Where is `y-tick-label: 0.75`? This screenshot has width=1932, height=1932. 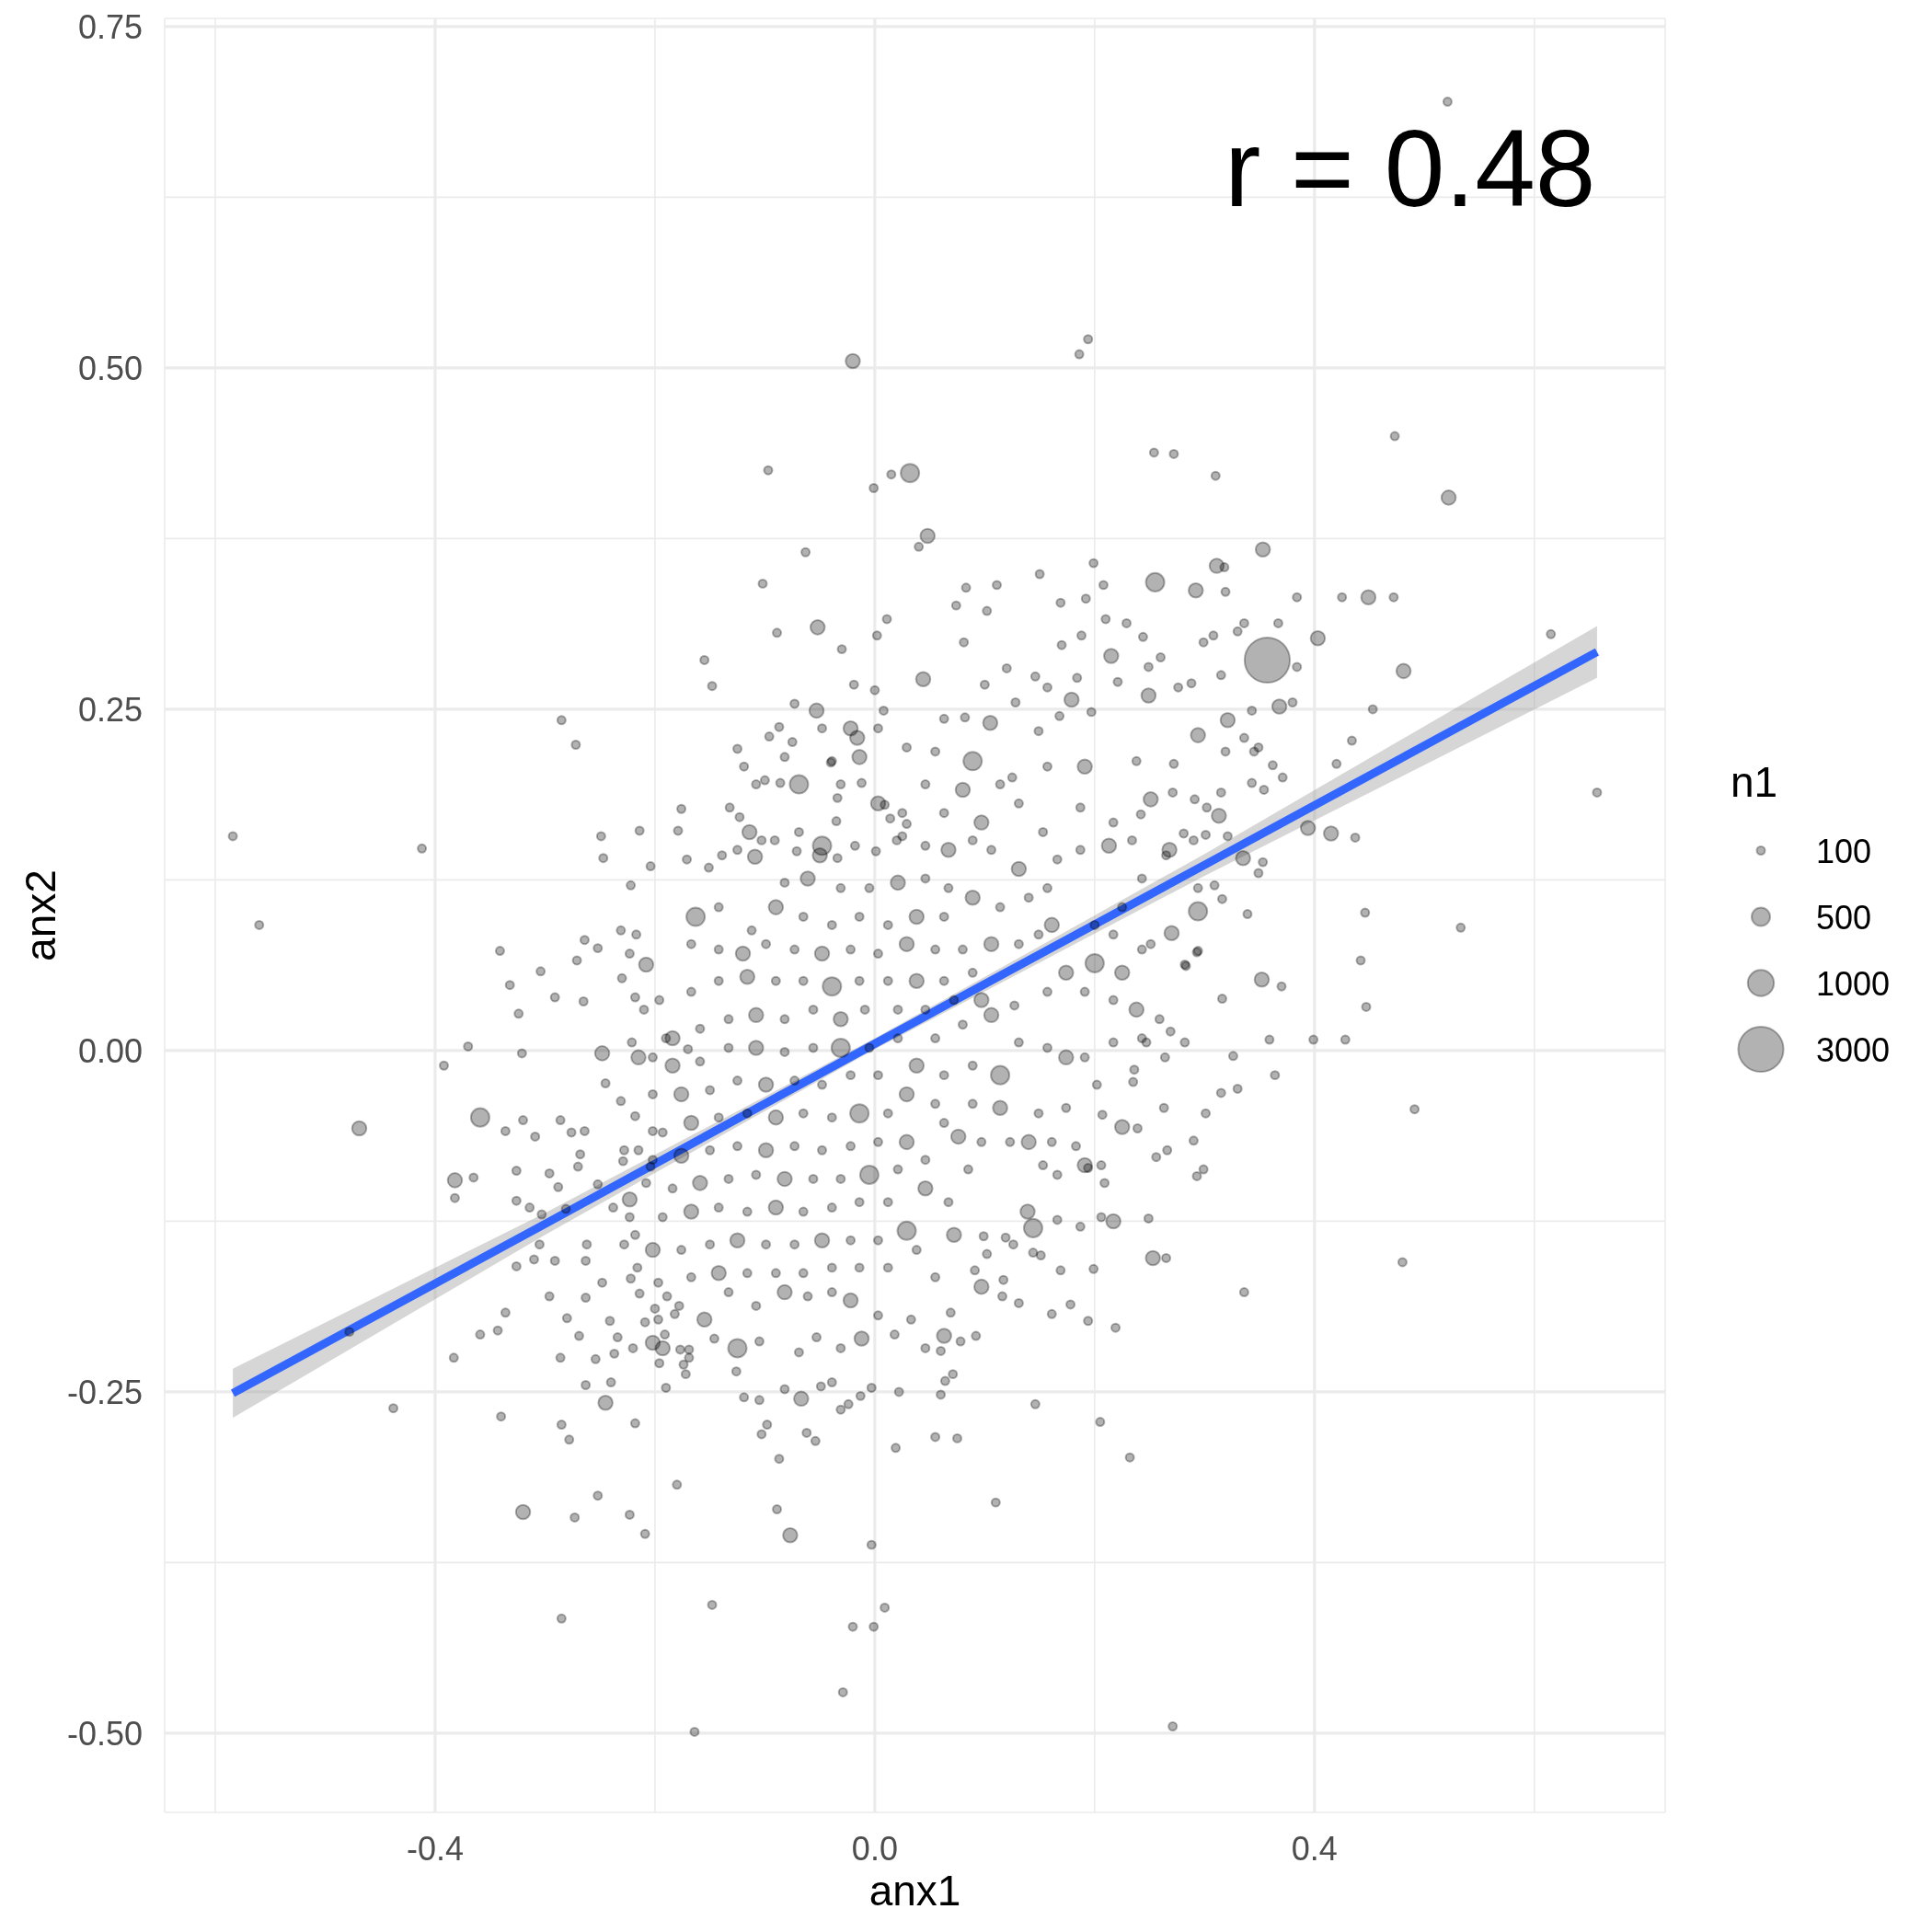
y-tick-label: 0.75 is located at coordinates (110, 26).